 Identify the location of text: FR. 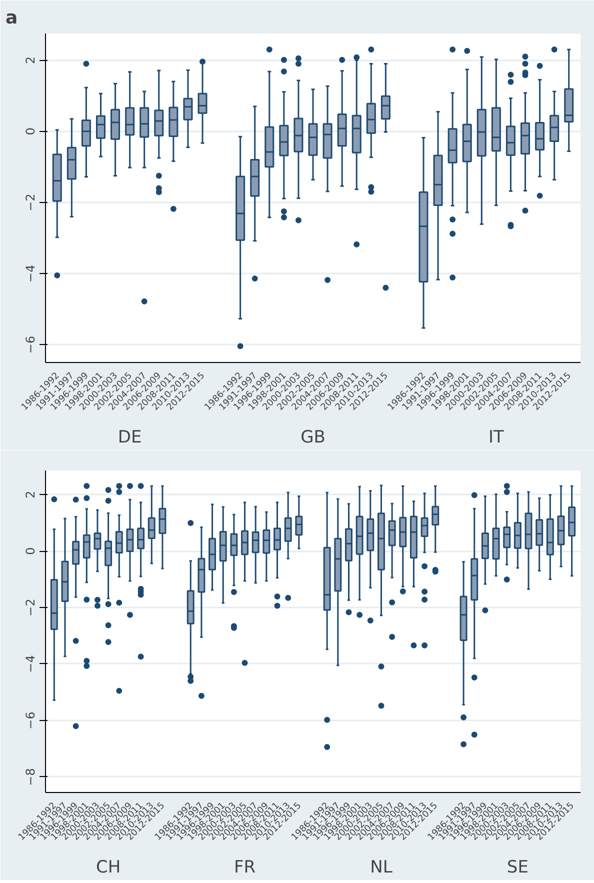
(245, 868).